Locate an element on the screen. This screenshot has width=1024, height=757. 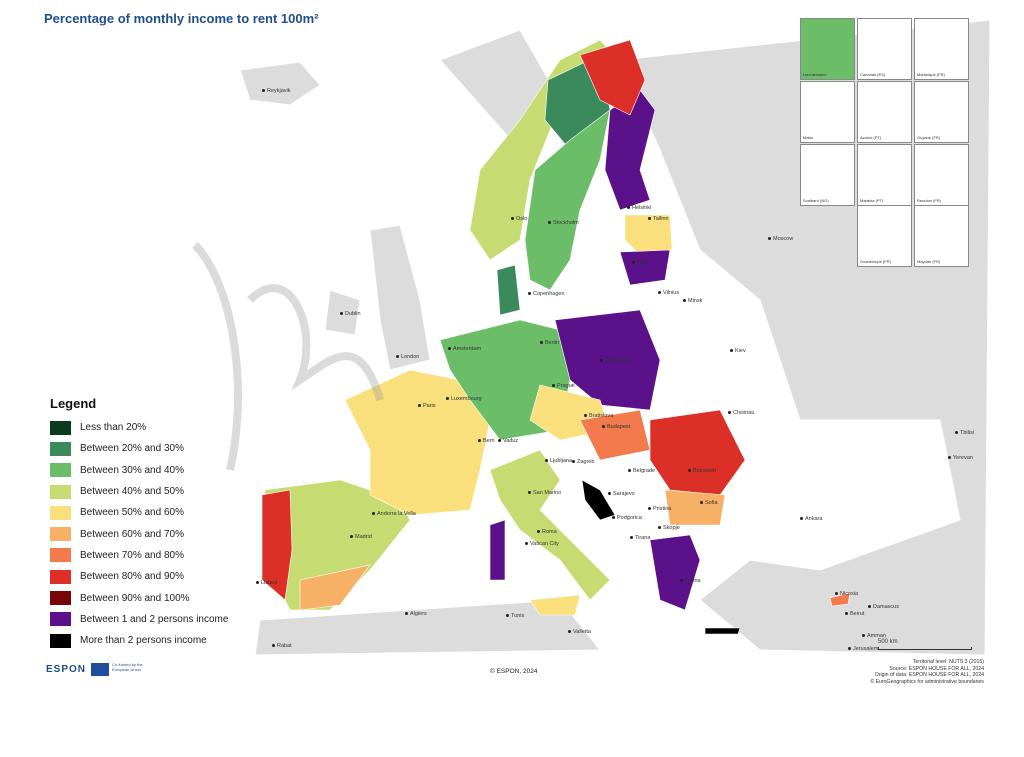
legend-label: Between 60% and 70% is located at coordinates (132, 534).